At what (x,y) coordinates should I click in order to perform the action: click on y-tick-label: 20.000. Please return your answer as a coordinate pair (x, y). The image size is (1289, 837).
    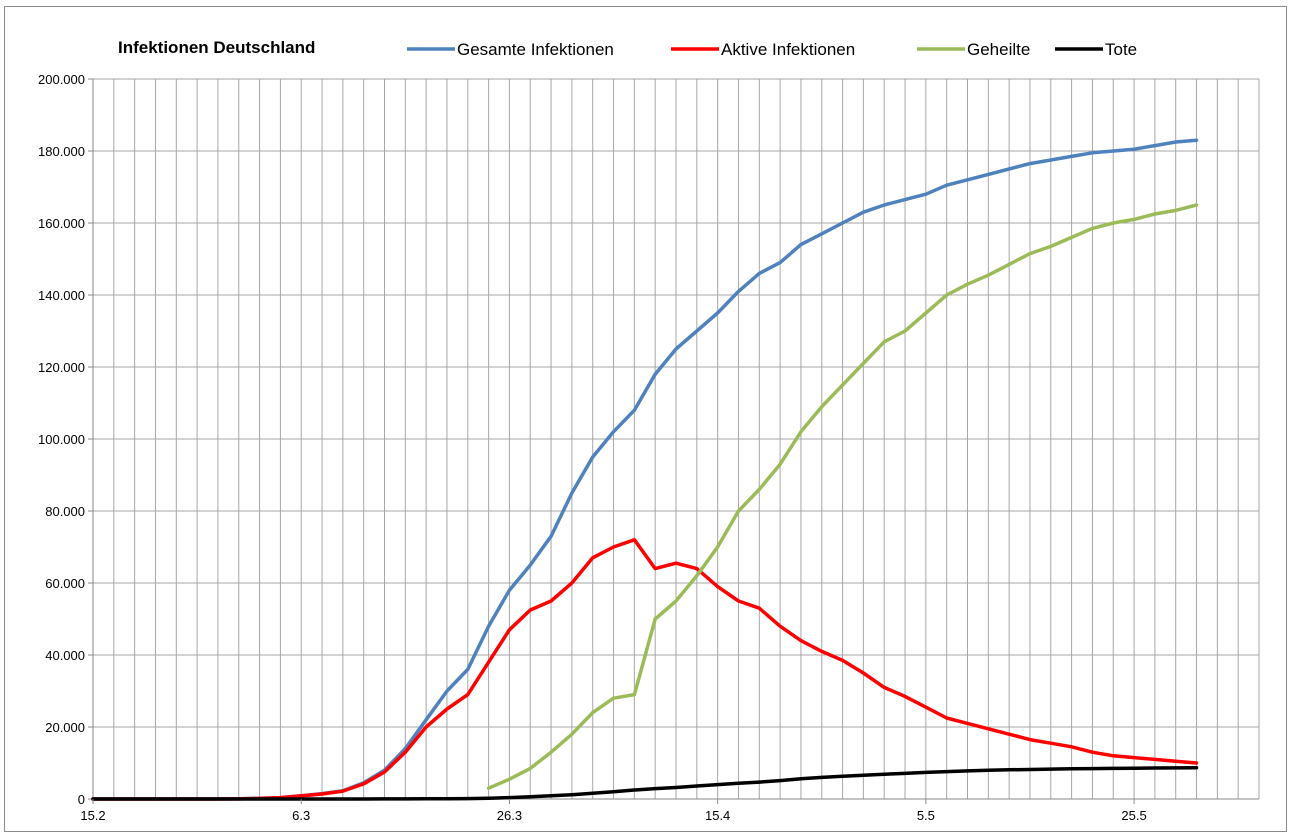
    Looking at the image, I should click on (65, 727).